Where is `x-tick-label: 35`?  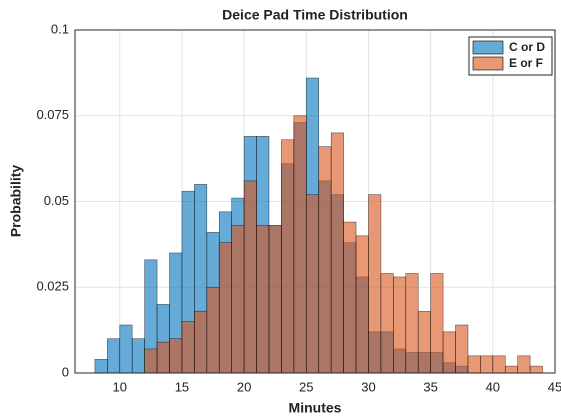 x-tick-label: 35 is located at coordinates (430, 386).